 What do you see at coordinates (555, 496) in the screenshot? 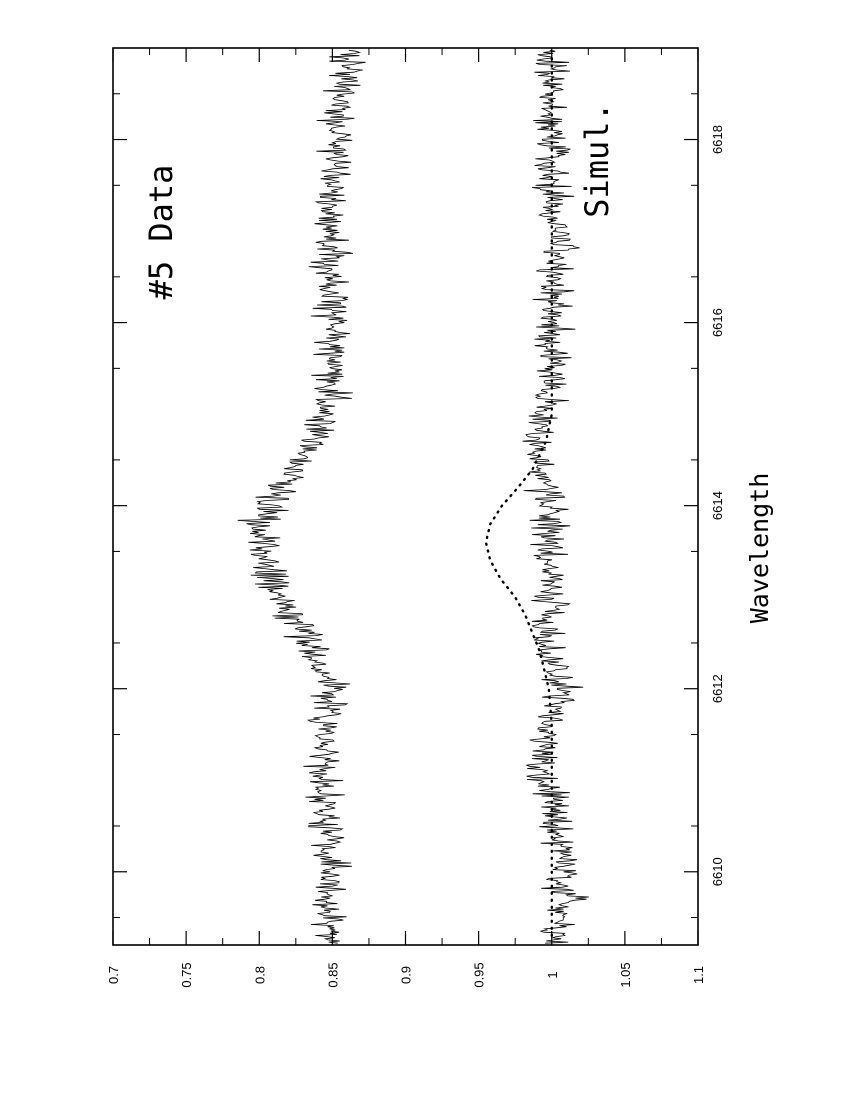
I see `observed-spectrum-line` at bounding box center [555, 496].